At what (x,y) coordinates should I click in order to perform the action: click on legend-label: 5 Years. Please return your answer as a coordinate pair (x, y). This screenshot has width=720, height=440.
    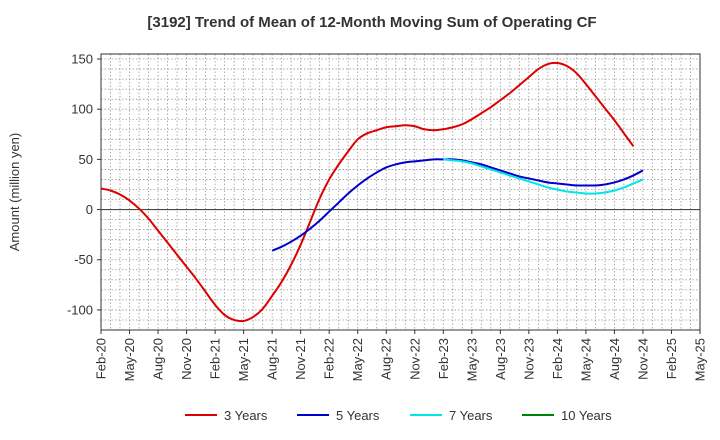
    Looking at the image, I should click on (358, 415).